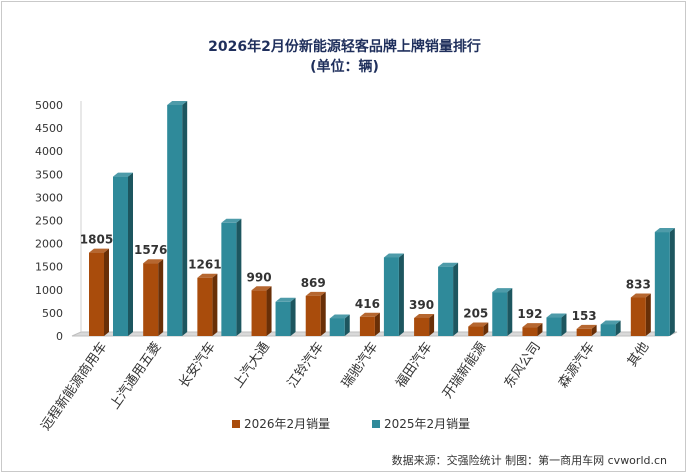 This screenshot has width=689, height=475. I want to click on data-label: 205, so click(475, 314).